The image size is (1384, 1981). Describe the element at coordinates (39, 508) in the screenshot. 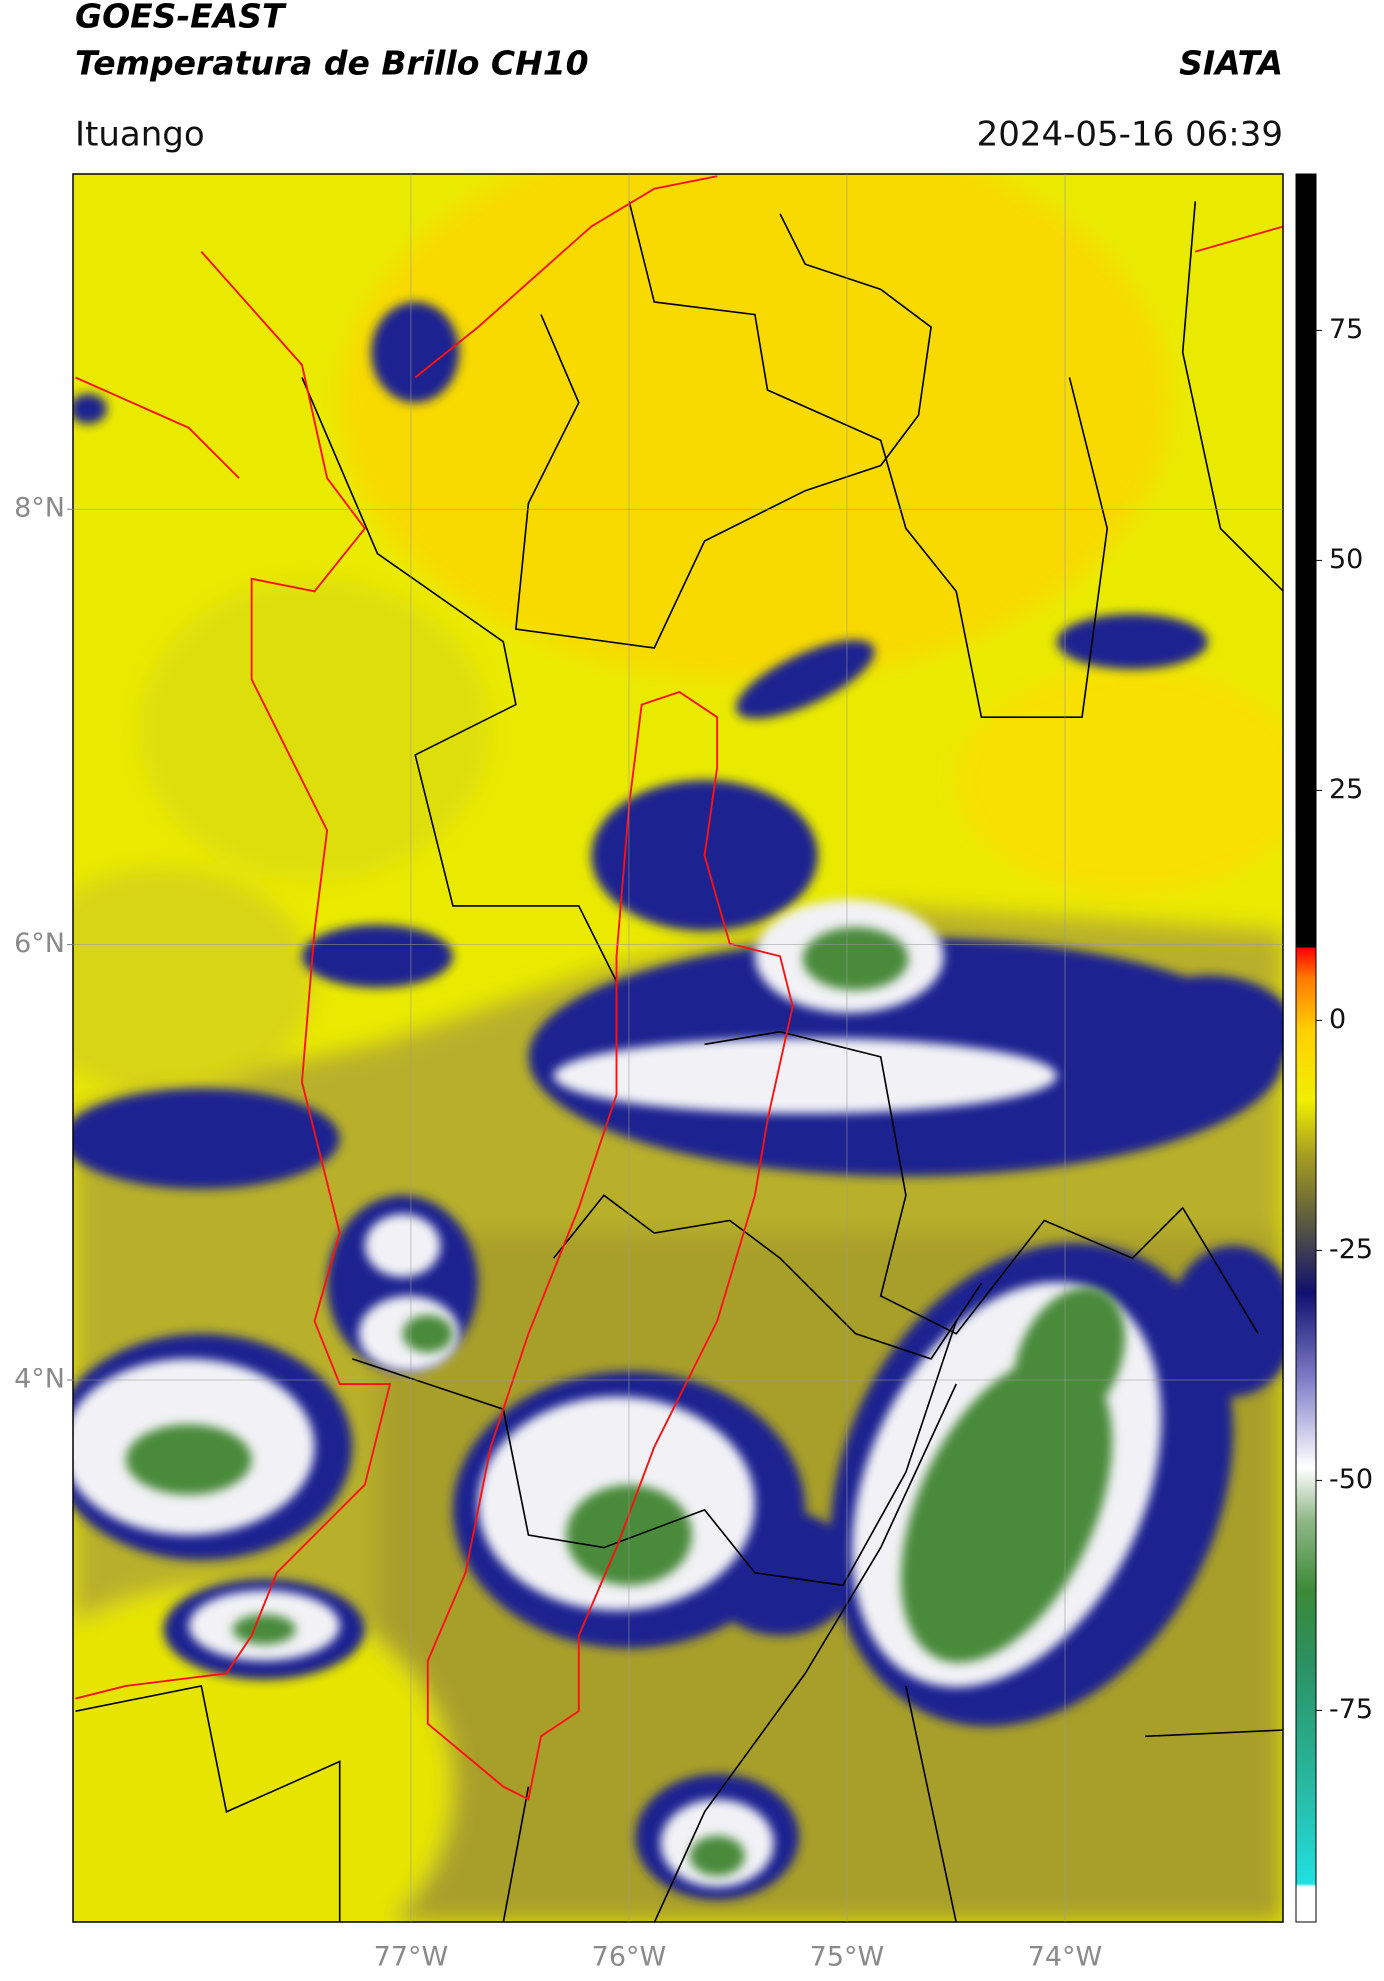

I see `y-tick-label: 8°N` at that location.